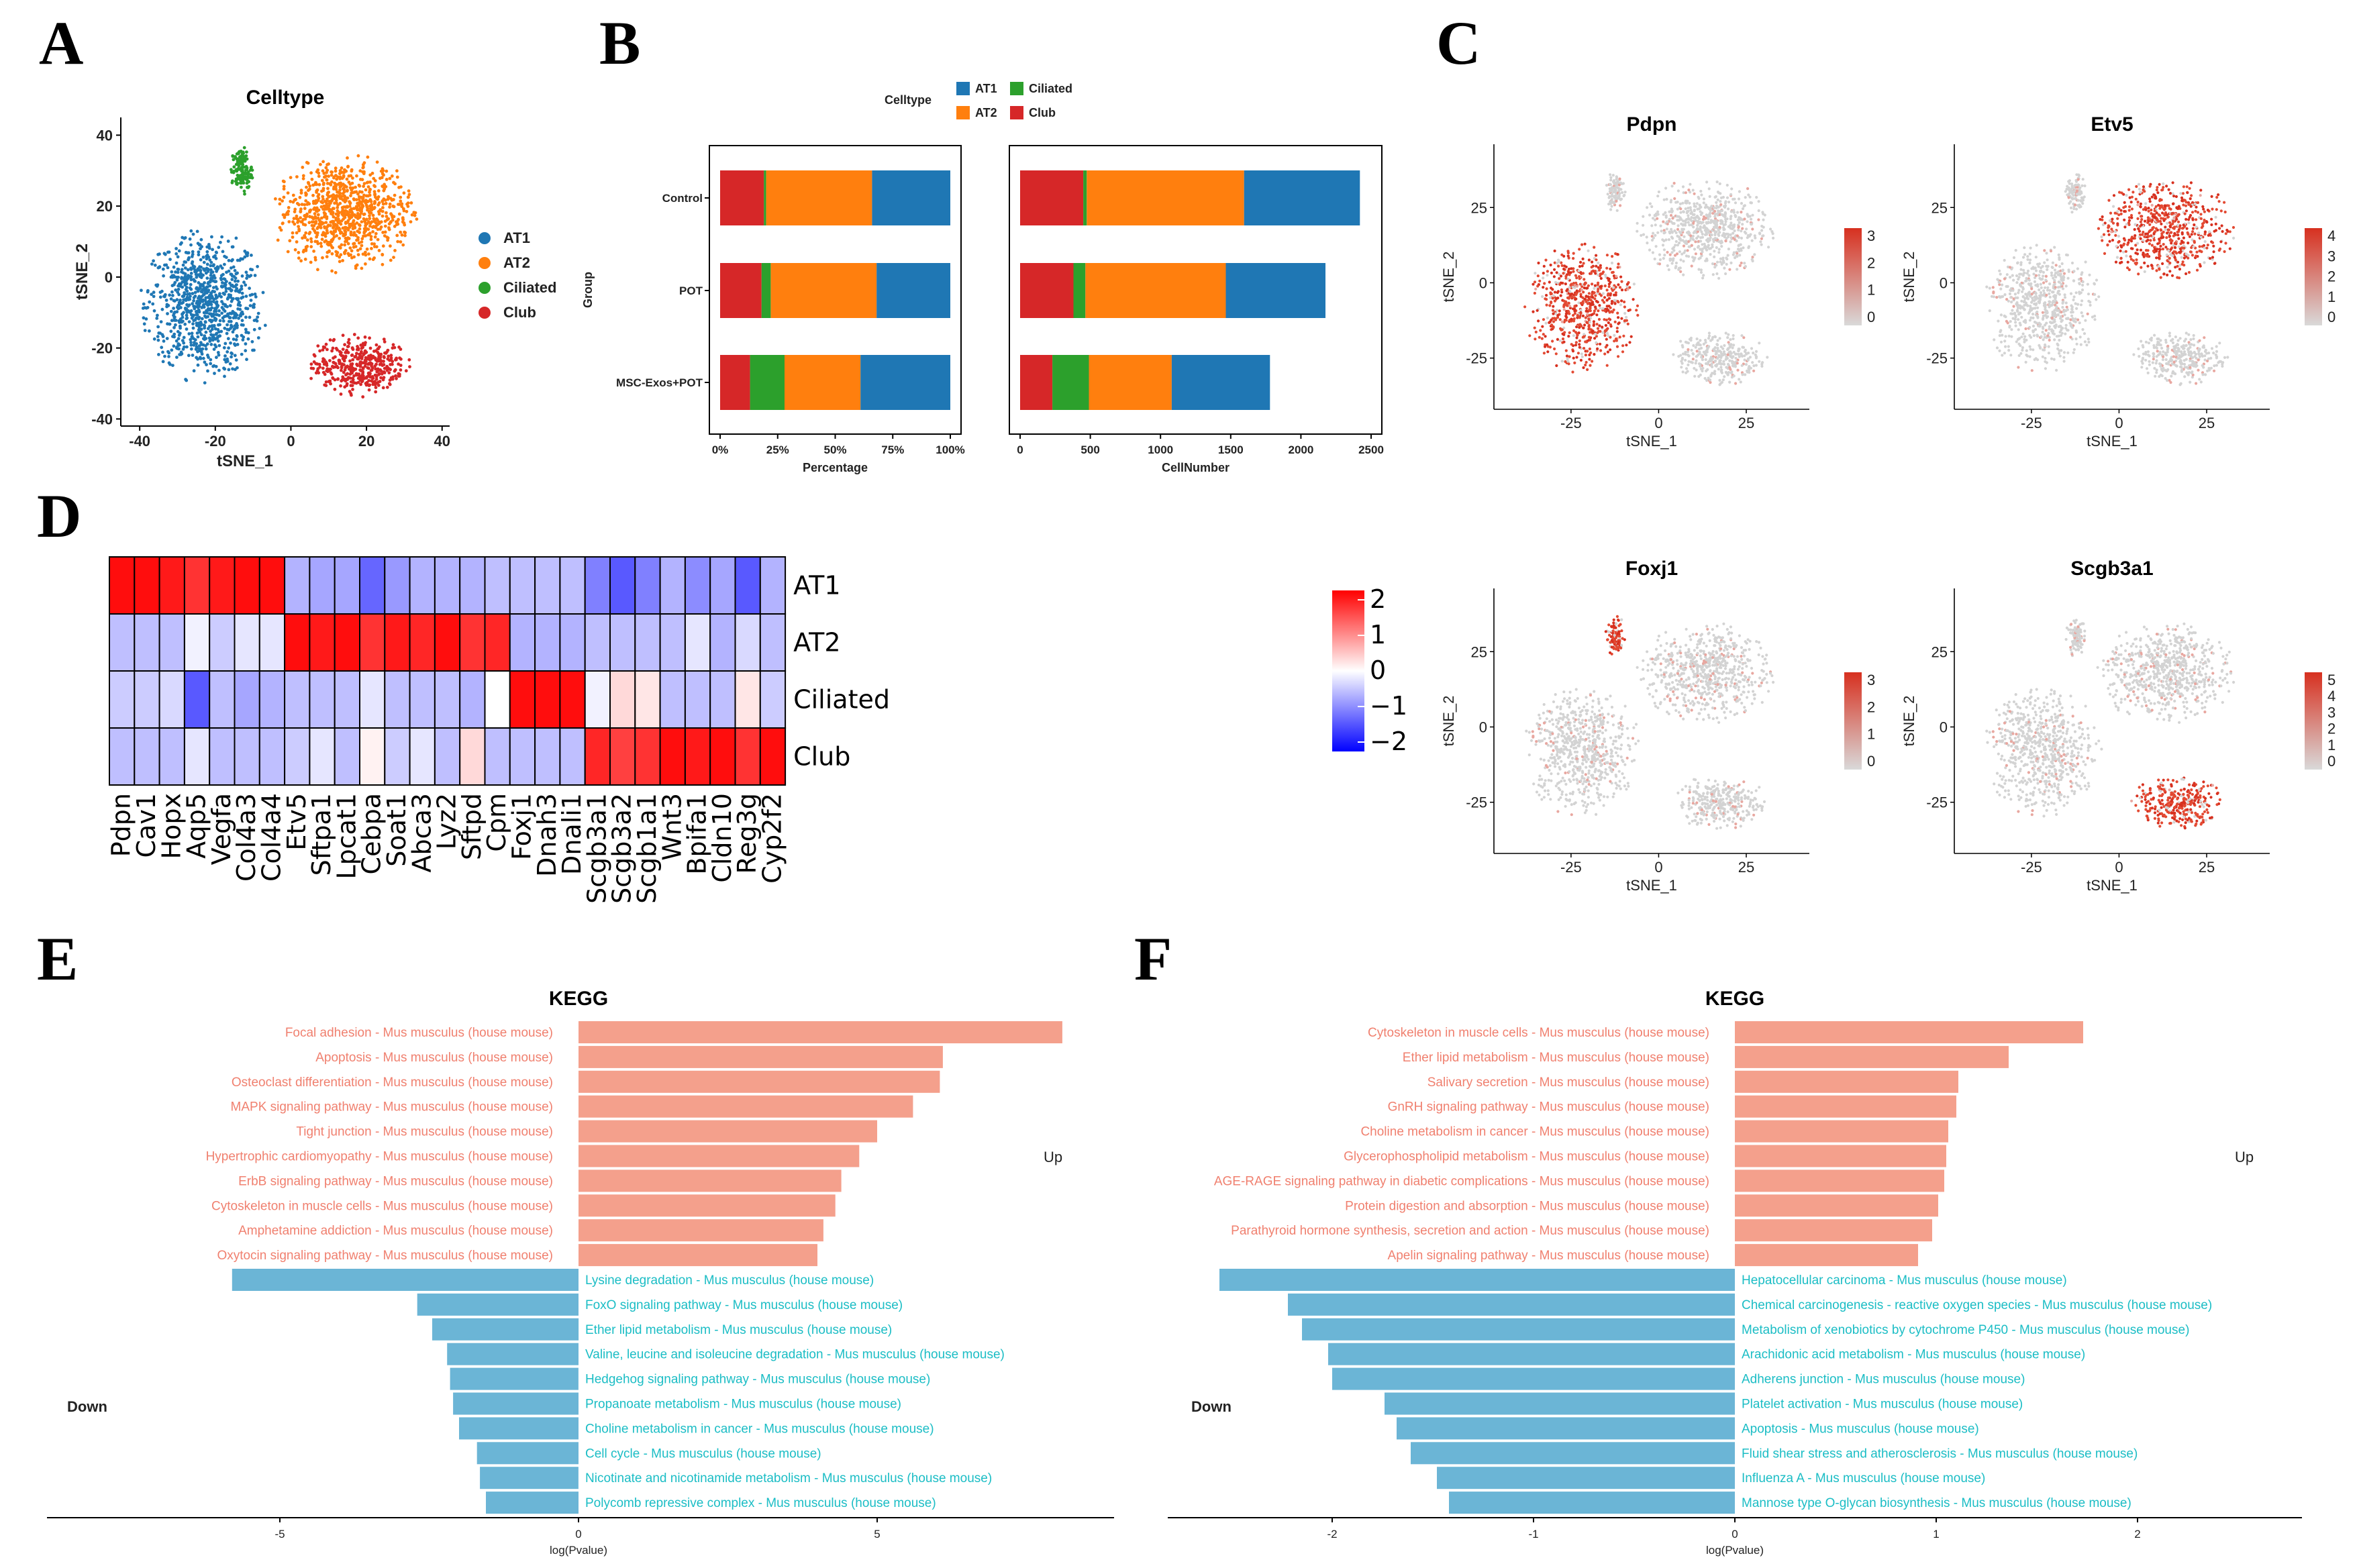 This screenshot has height=1568, width=2359. I want to click on colorbar, so click(1853, 276).